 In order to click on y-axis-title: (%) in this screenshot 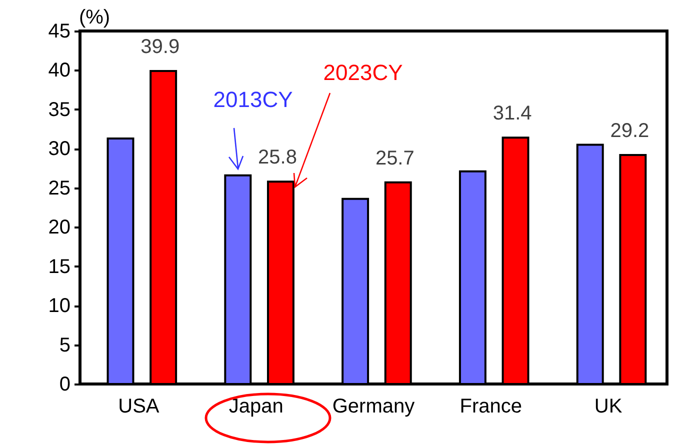, I will do `click(94, 17)`.